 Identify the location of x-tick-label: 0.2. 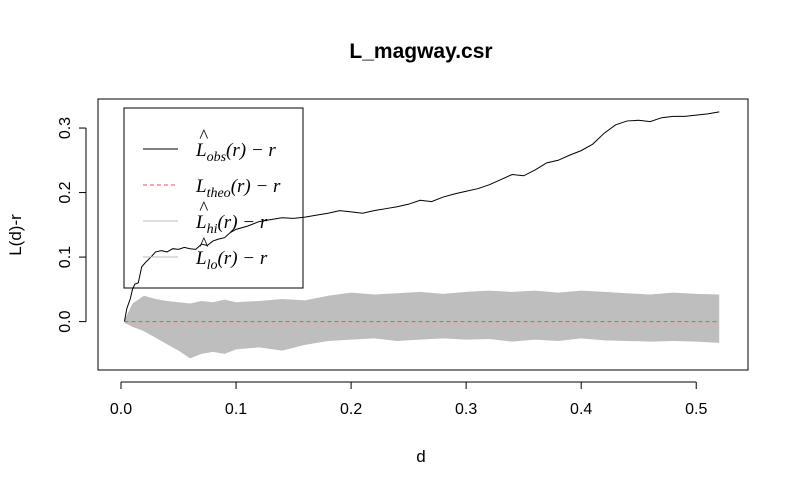
(351, 409).